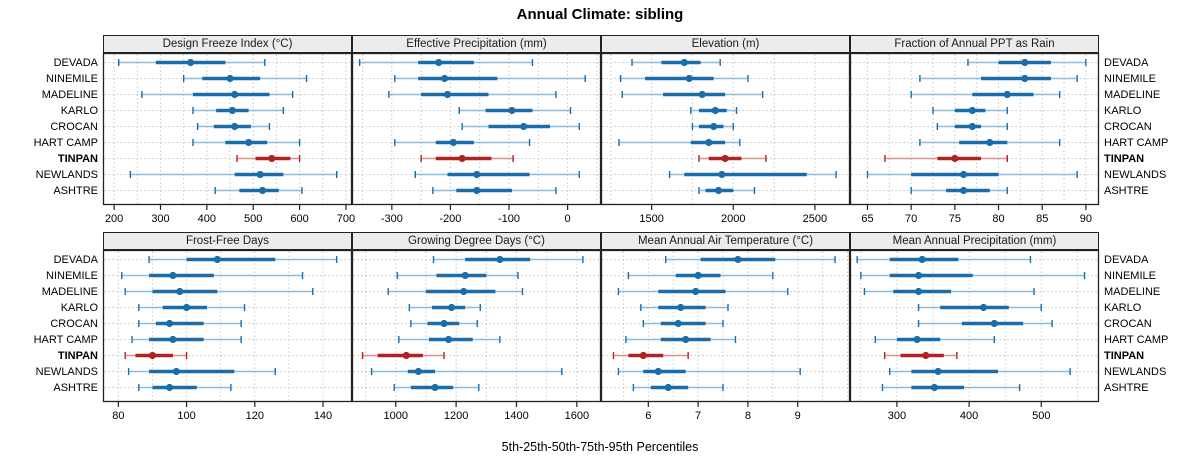  I want to click on gridlines, so click(974, 326).